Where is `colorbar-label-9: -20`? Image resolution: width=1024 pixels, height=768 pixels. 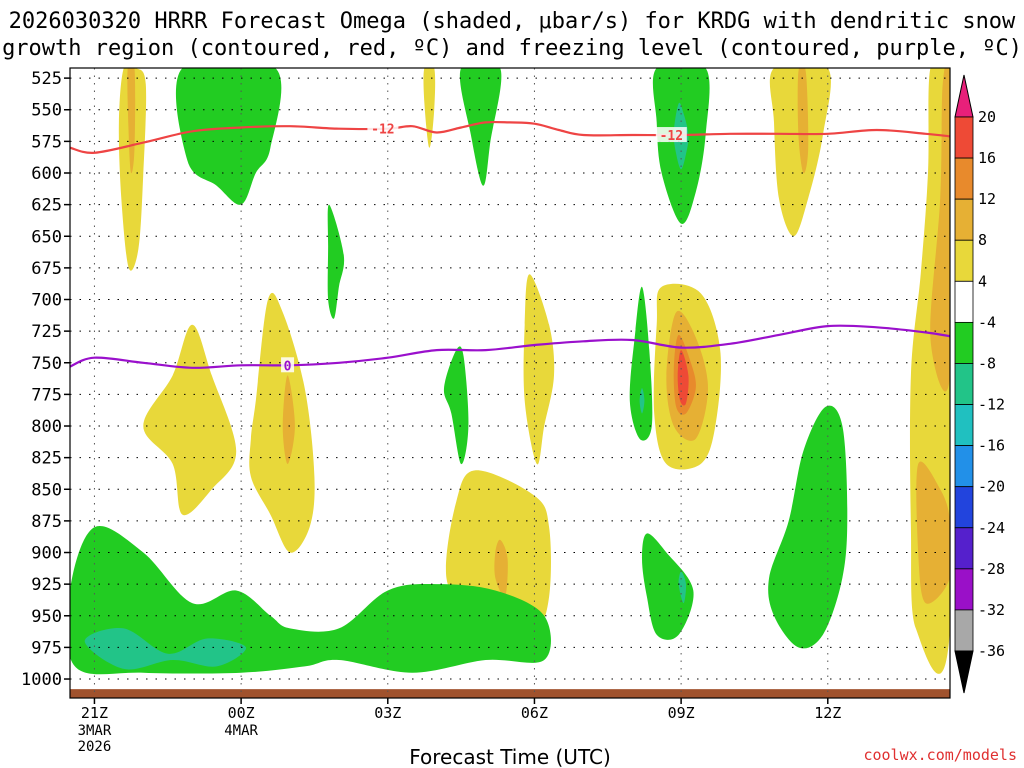
colorbar-label-9: -20 is located at coordinates (991, 487).